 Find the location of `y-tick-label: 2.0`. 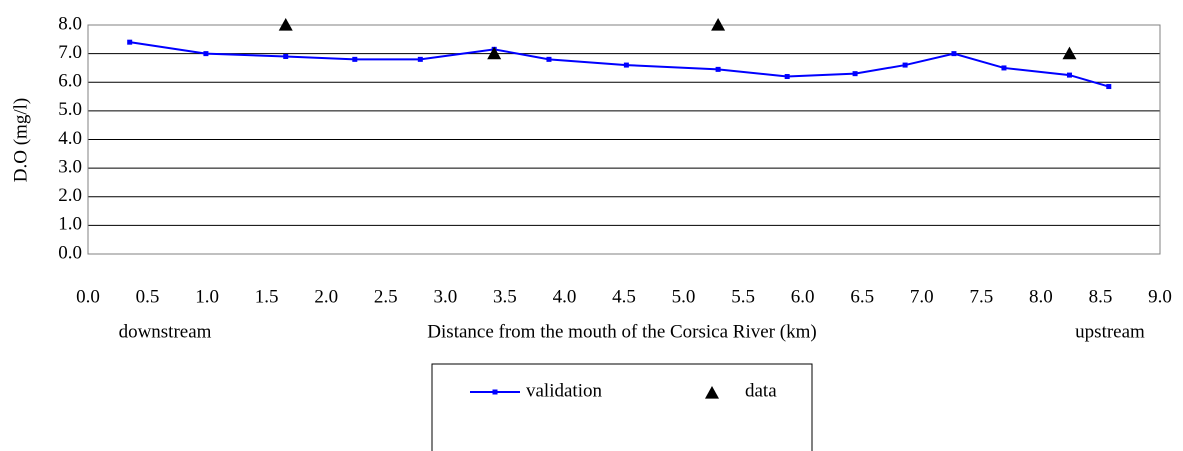

y-tick-label: 2.0 is located at coordinates (70, 195).